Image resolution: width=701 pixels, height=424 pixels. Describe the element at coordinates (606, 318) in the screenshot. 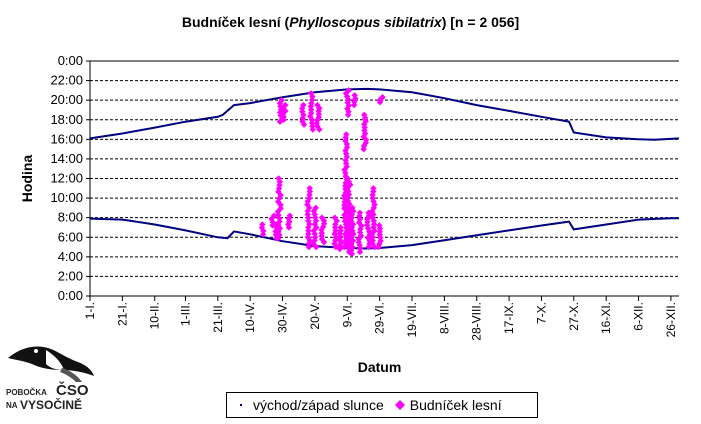

I see `x-tick-label: 16-XI.` at that location.